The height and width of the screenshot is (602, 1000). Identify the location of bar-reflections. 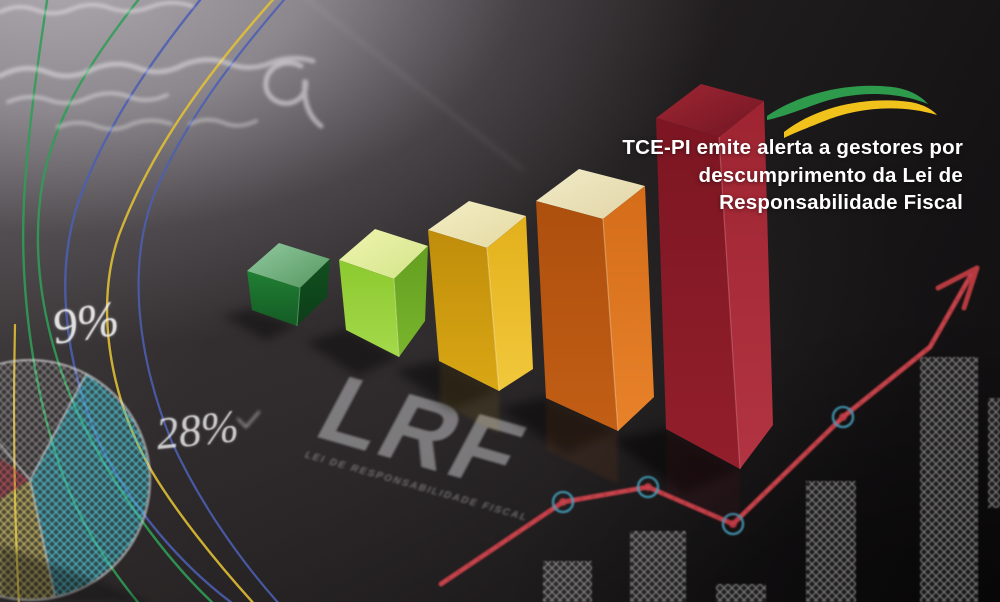
(590, 448).